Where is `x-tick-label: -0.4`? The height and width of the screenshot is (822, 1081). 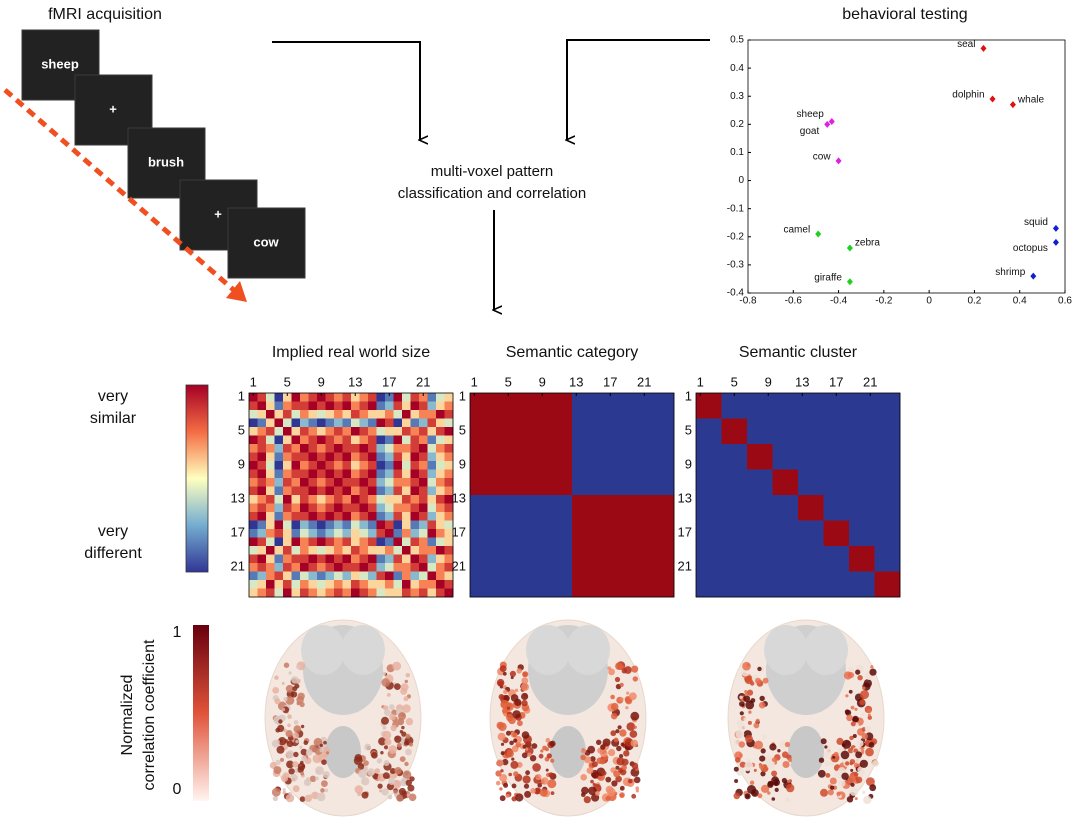 x-tick-label: -0.4 is located at coordinates (839, 301).